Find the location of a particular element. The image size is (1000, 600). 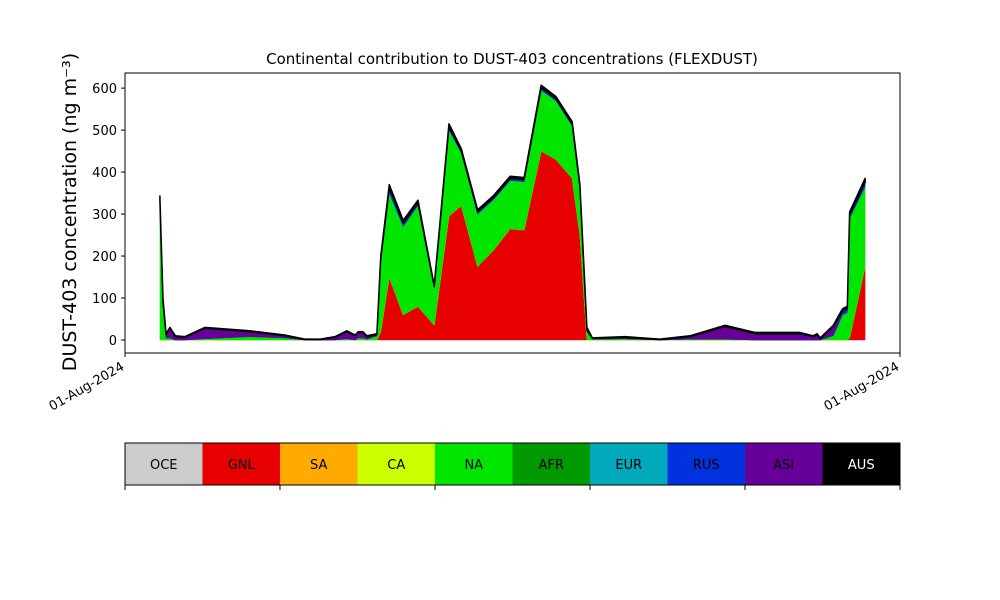

legend-label: AFR is located at coordinates (551, 465).